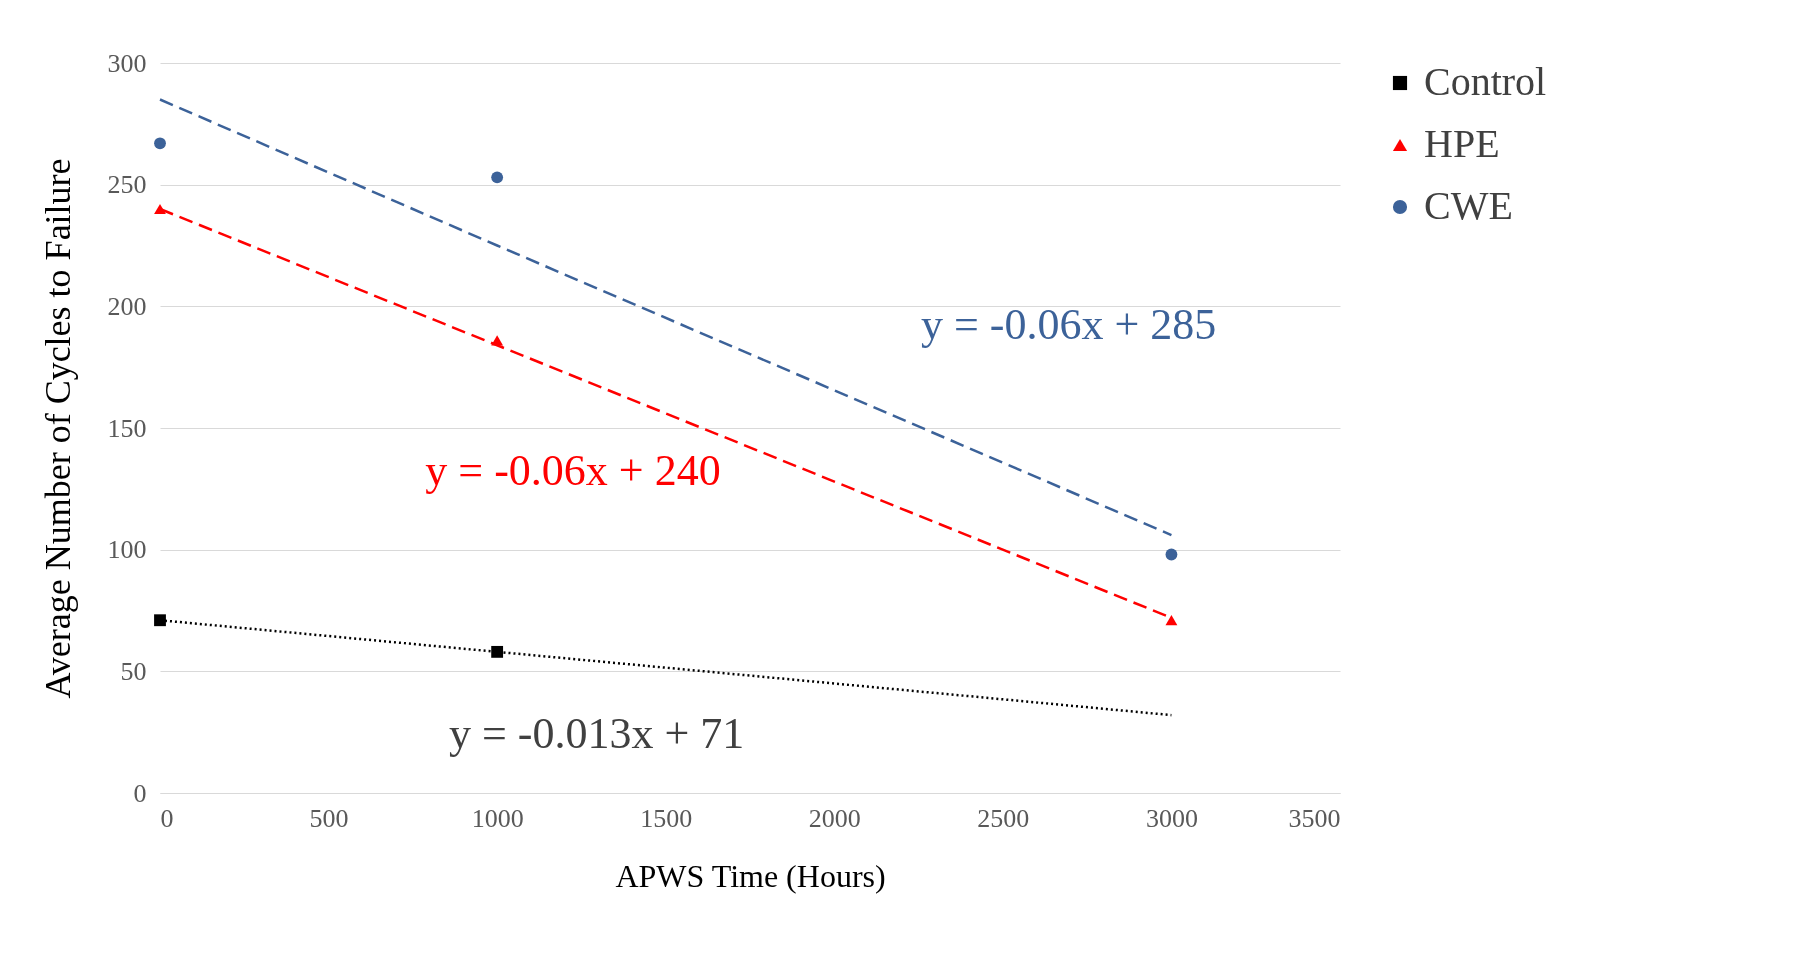 This screenshot has height=962, width=1819. I want to click on y-tick-label: 250, so click(127, 185).